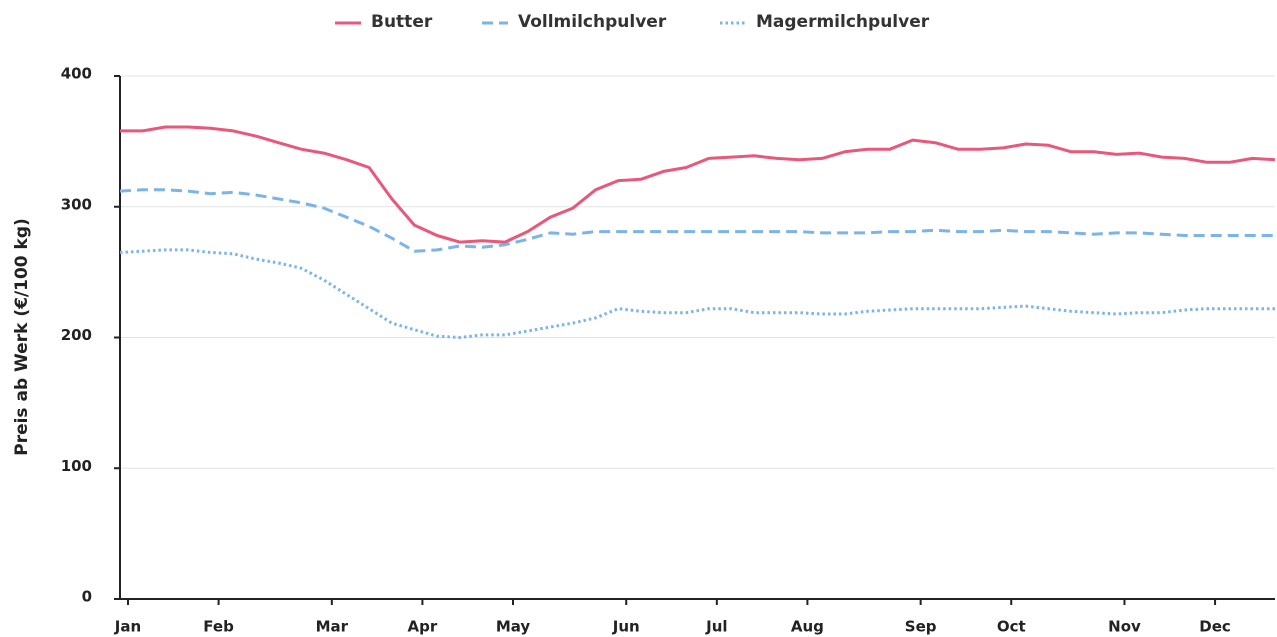 The width and height of the screenshot is (1277, 637). Describe the element at coordinates (87, 597) in the screenshot. I see `y-tick-label: 0` at that location.